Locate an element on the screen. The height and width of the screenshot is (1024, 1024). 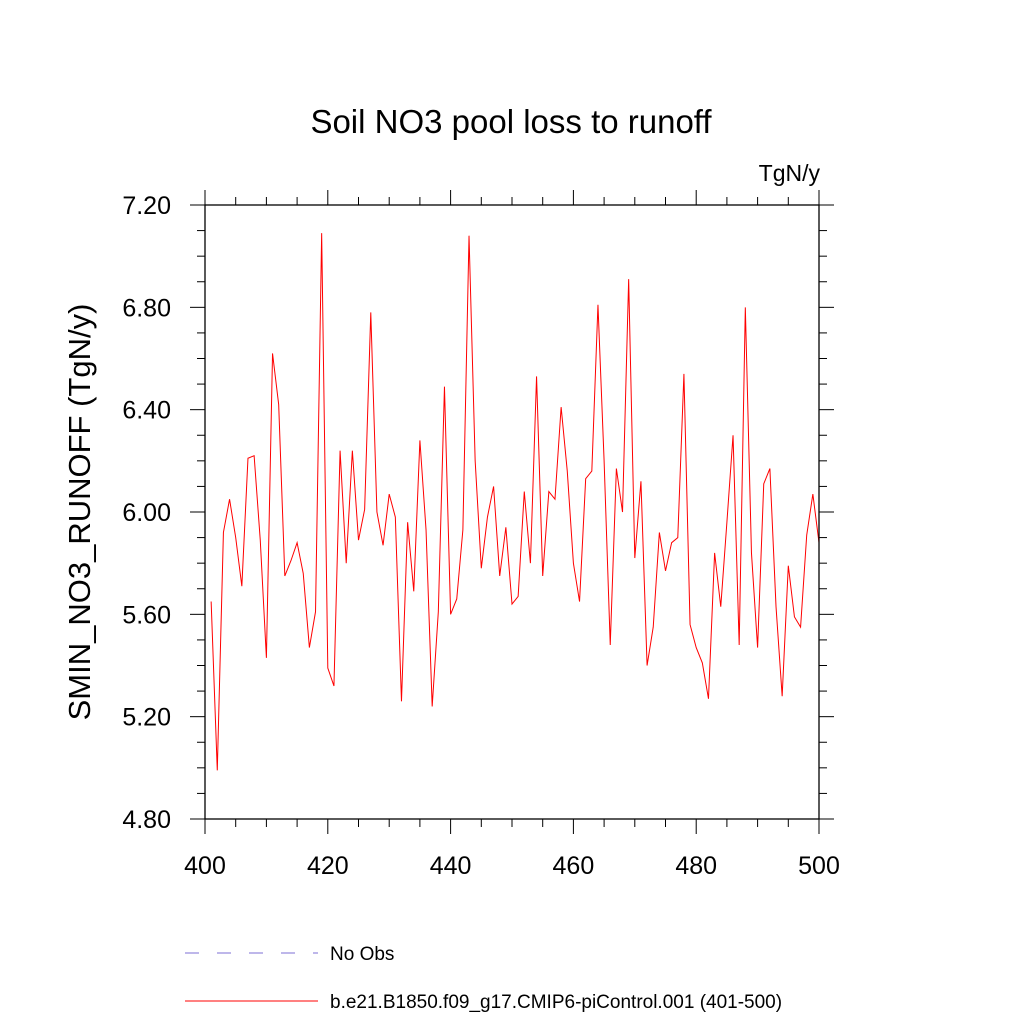
chart-title: Soil NO3 pool loss to runoff is located at coordinates (511, 121).